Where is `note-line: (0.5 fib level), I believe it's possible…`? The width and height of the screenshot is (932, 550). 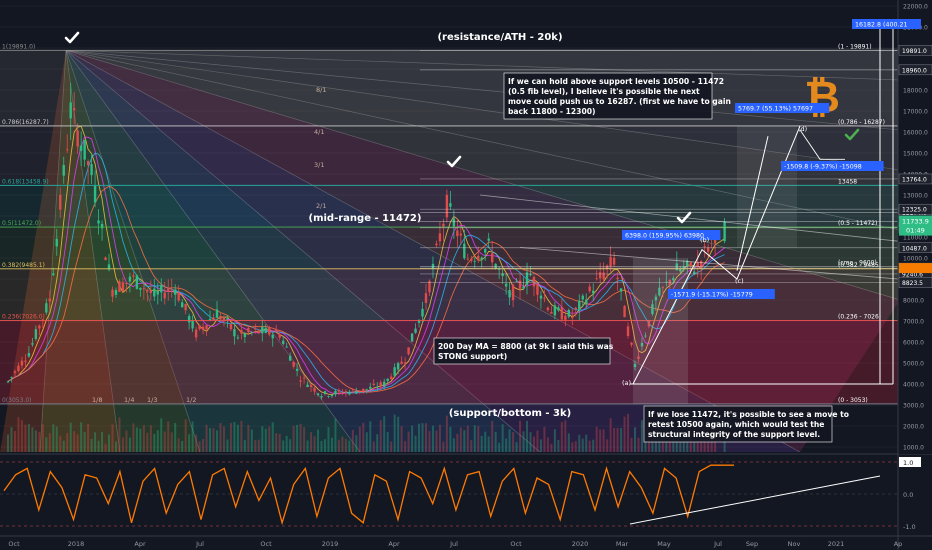
note-line: (0.5 fib level), I believe it's possible… is located at coordinates (604, 91).